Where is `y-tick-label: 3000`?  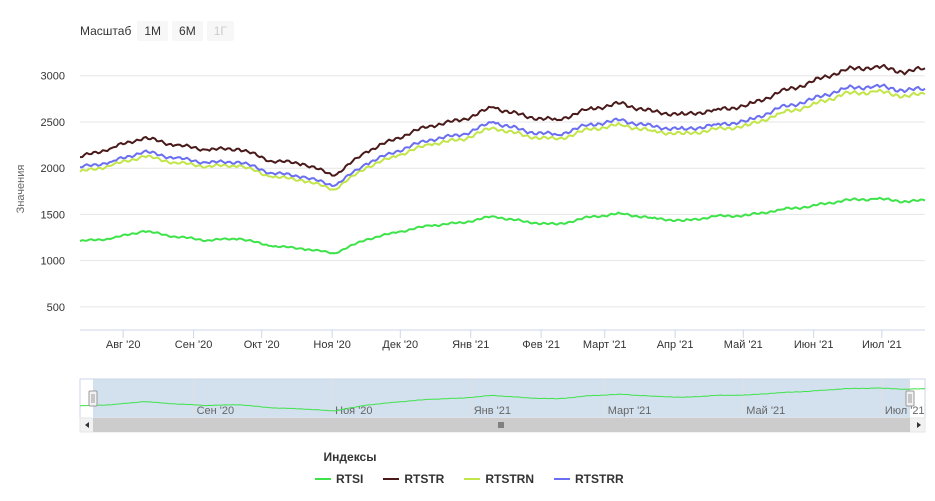 y-tick-label: 3000 is located at coordinates (53, 77).